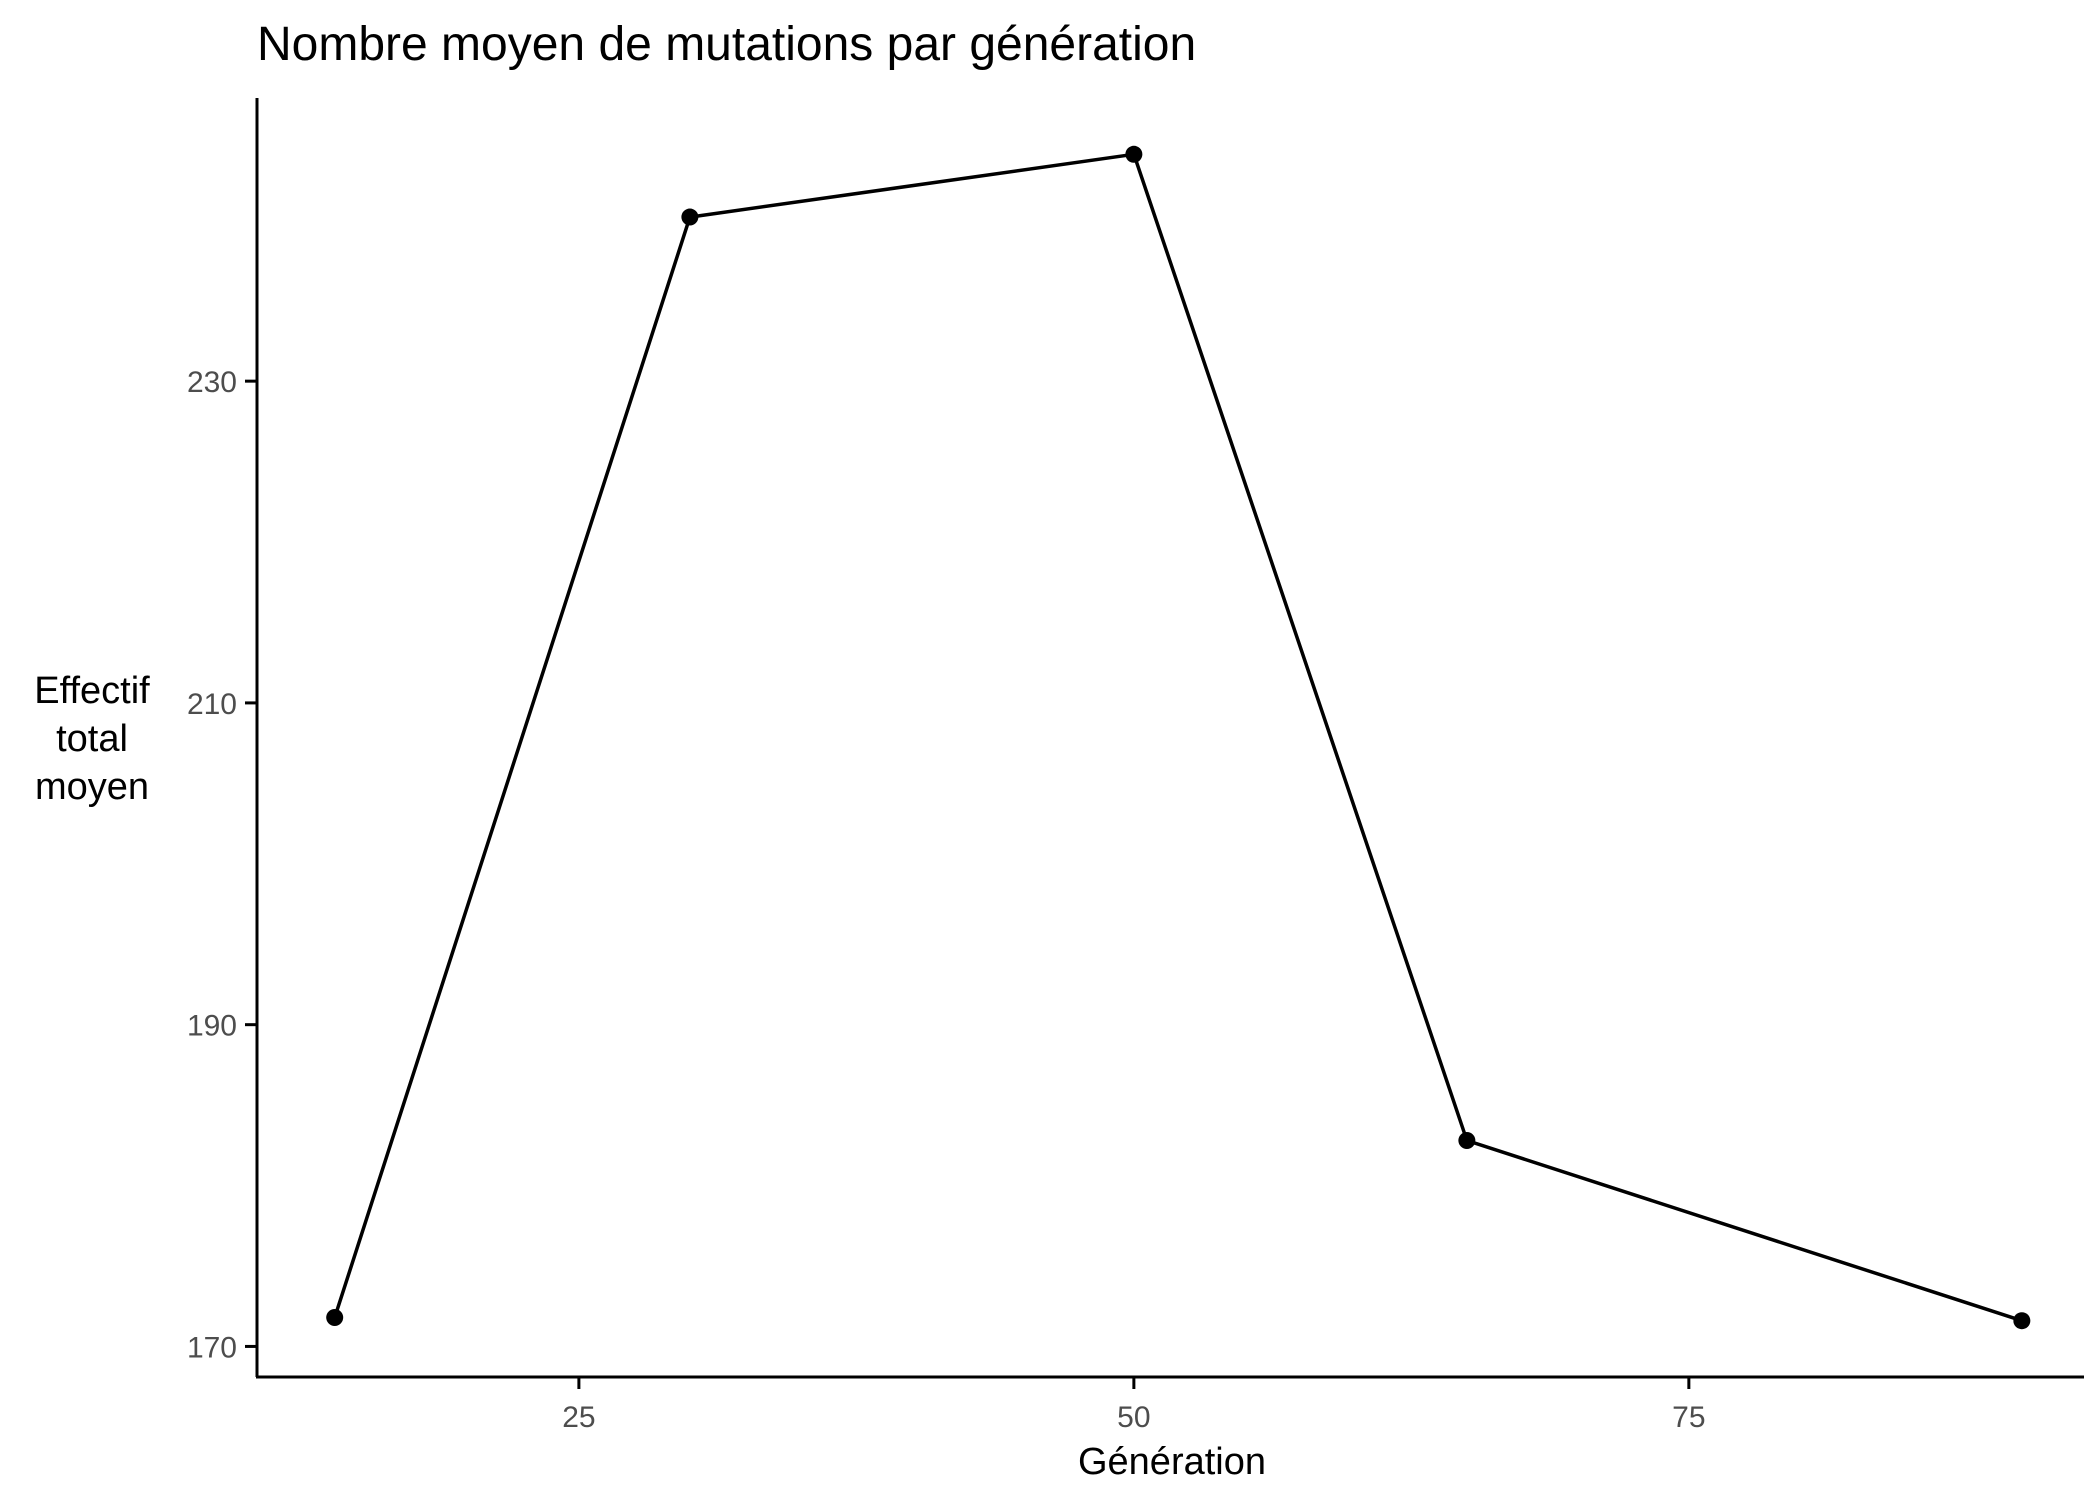 This screenshot has height=1500, width=2100. I want to click on y-axis-label: Effectif total moyen, so click(92, 739).